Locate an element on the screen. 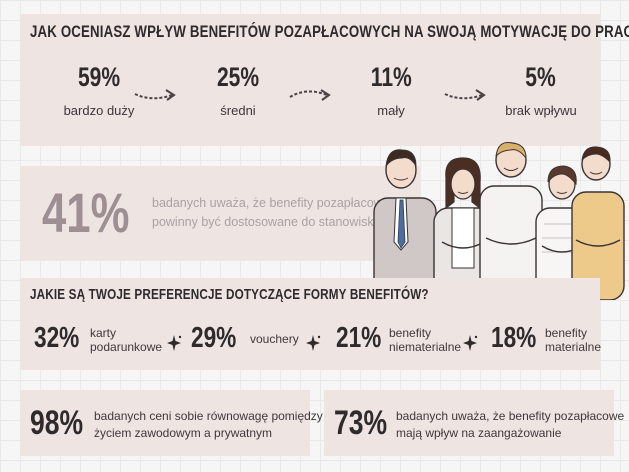 The width and height of the screenshot is (629, 472). pref-nonmaterial-line-1: benefity is located at coordinates (410, 333).